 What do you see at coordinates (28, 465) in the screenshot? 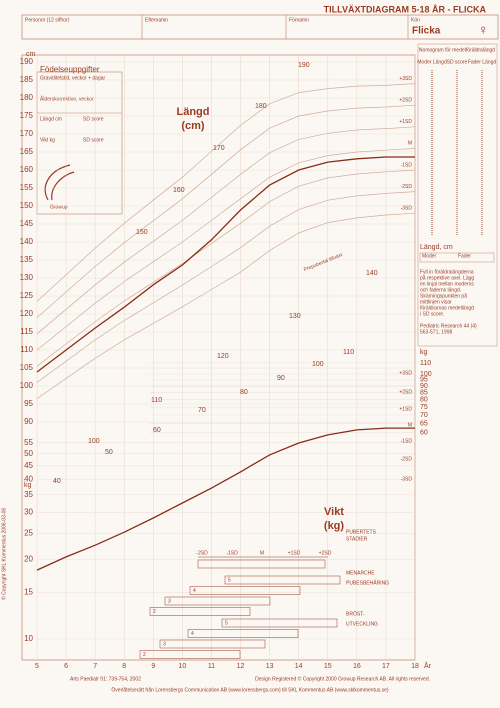
I see `y2-tick-label: 45` at bounding box center [28, 465].